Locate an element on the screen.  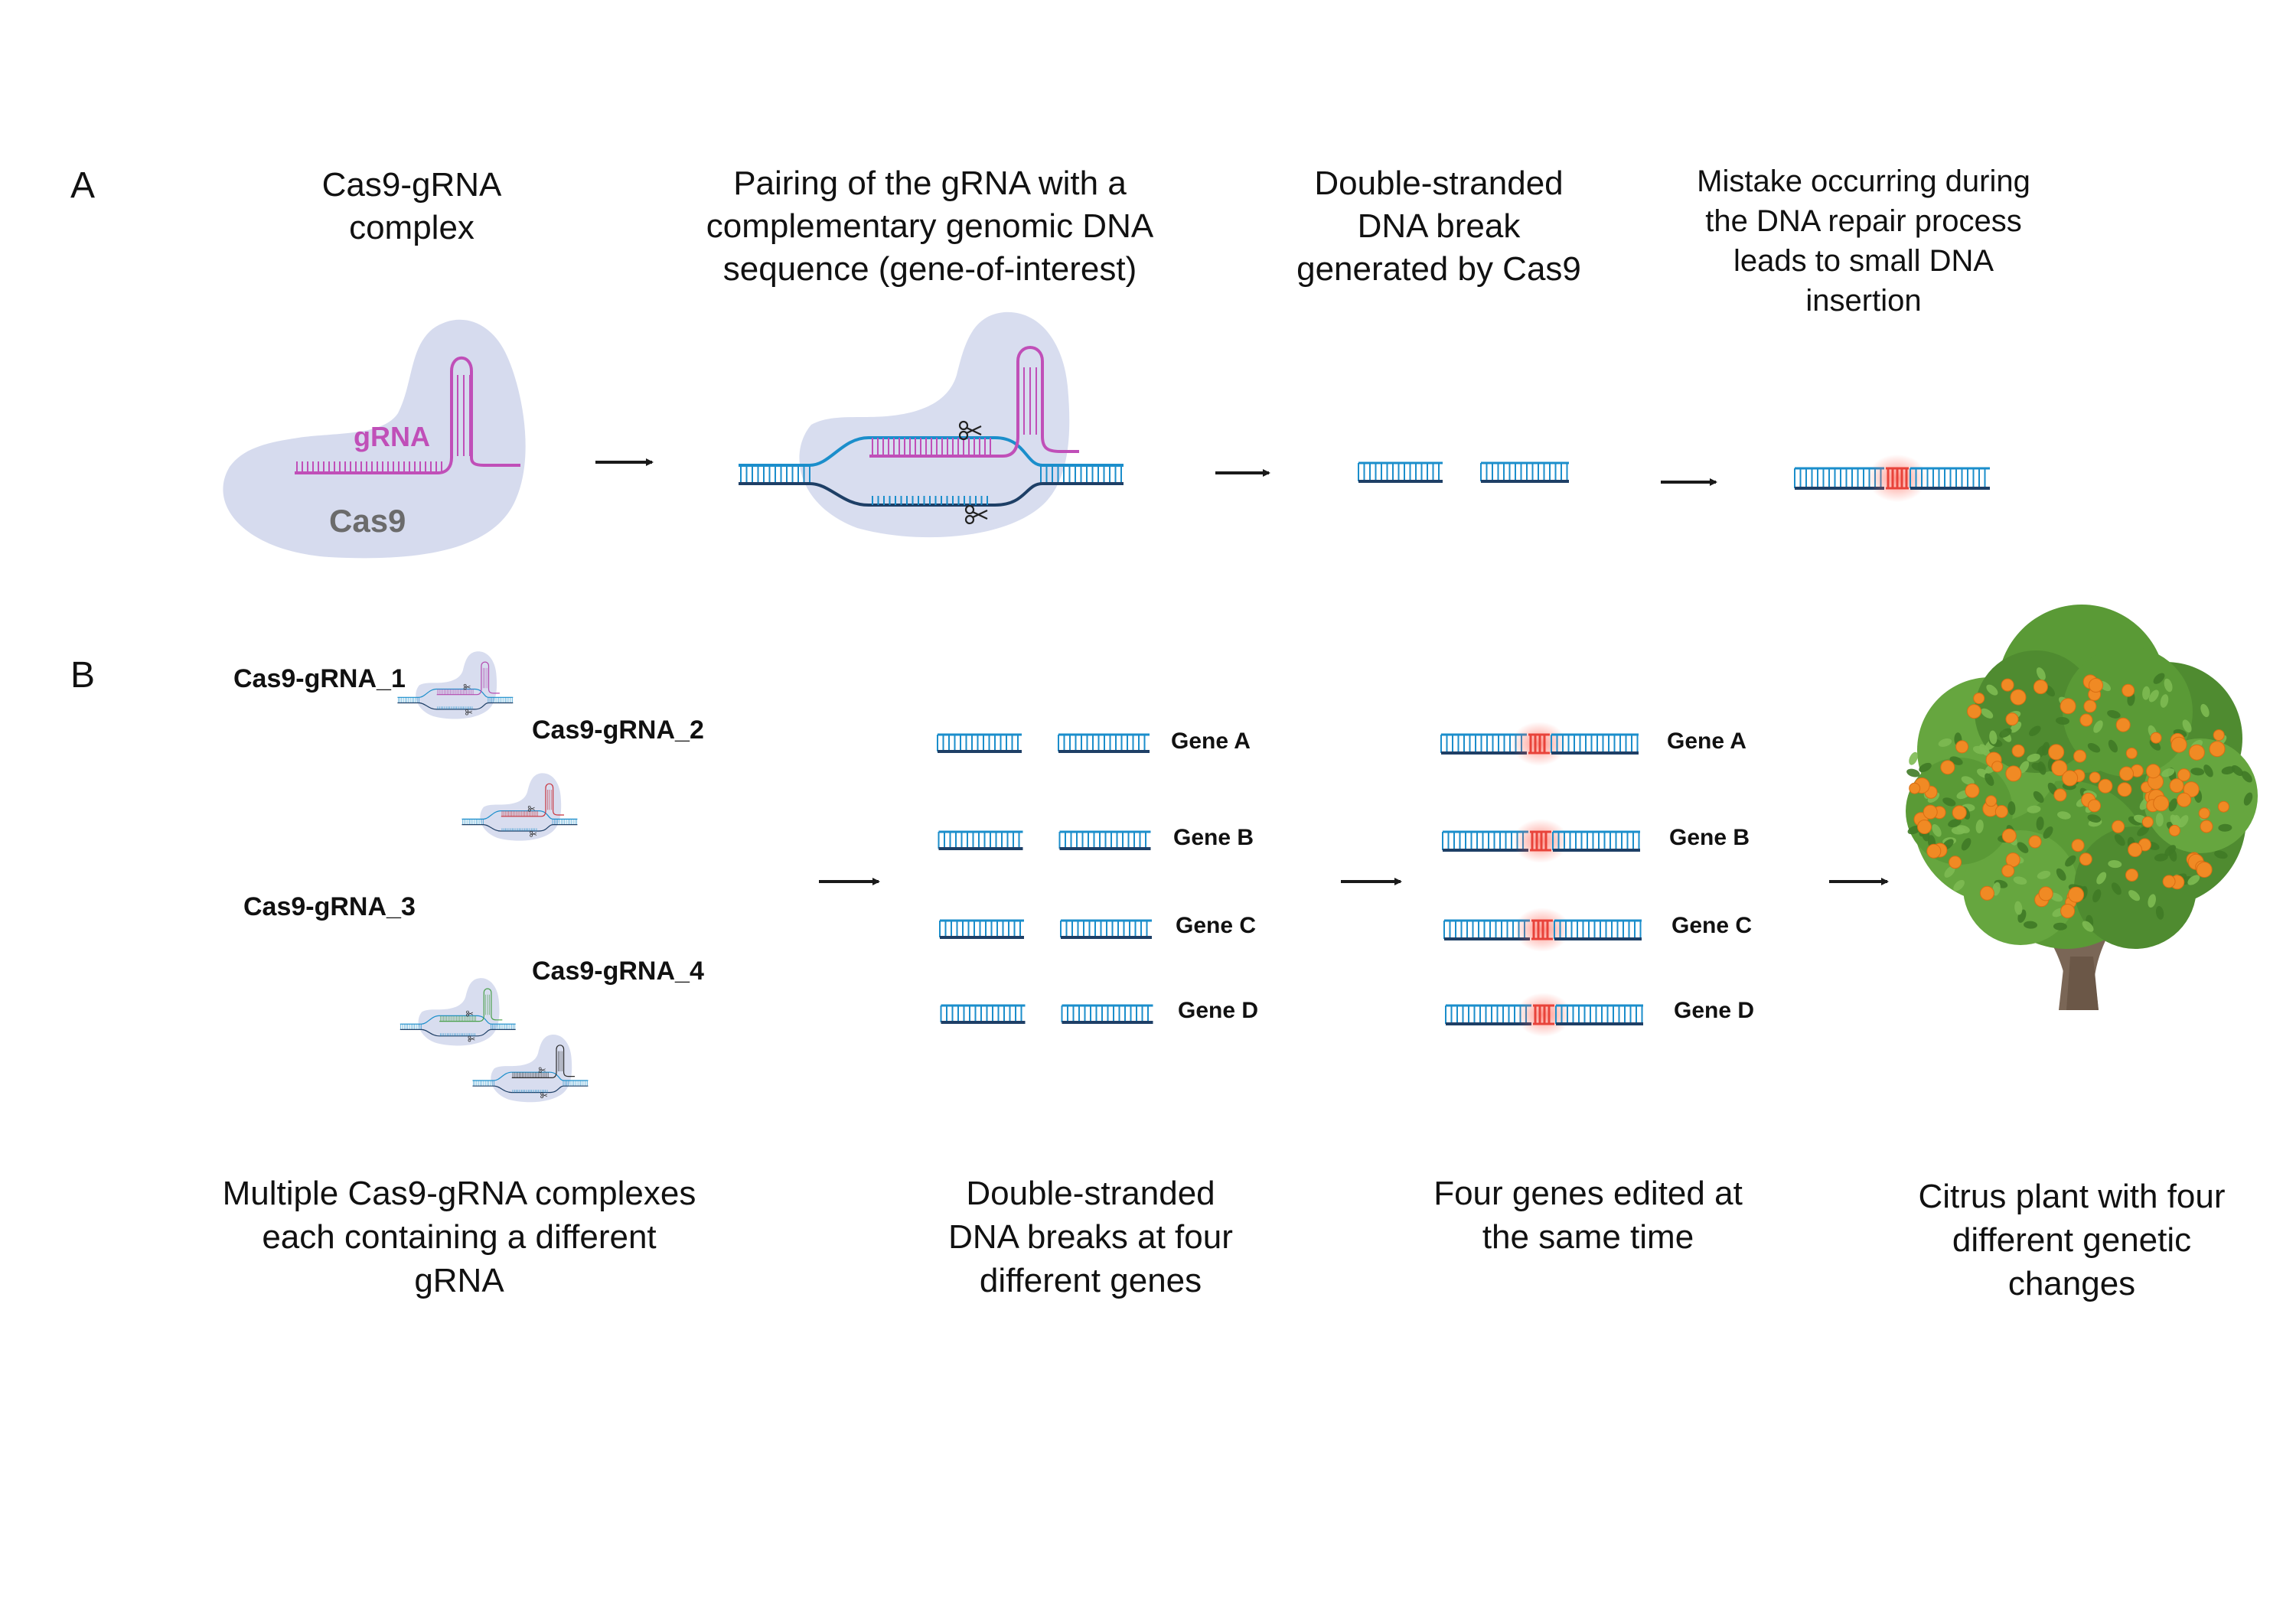
scissors-icon is located at coordinates (531, 808).